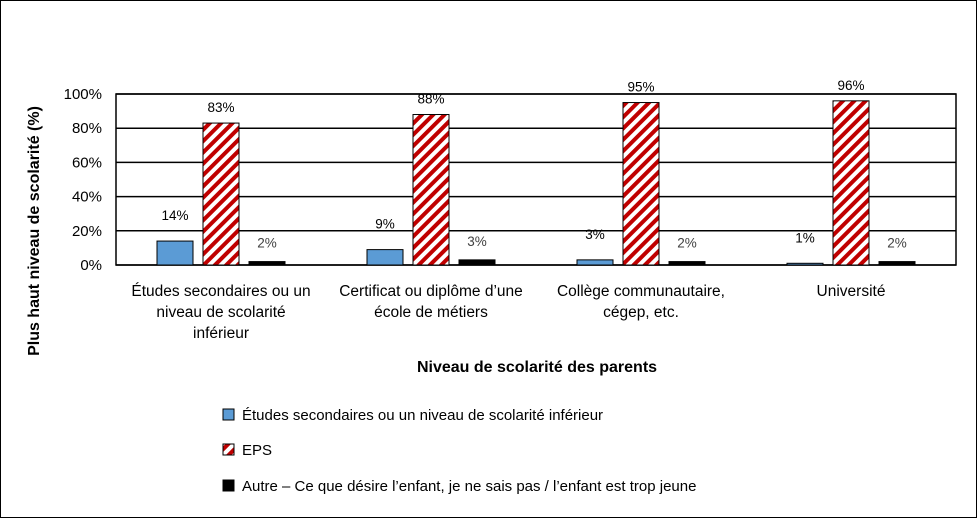  What do you see at coordinates (91, 265) in the screenshot?
I see `y-tick-label: 0%` at bounding box center [91, 265].